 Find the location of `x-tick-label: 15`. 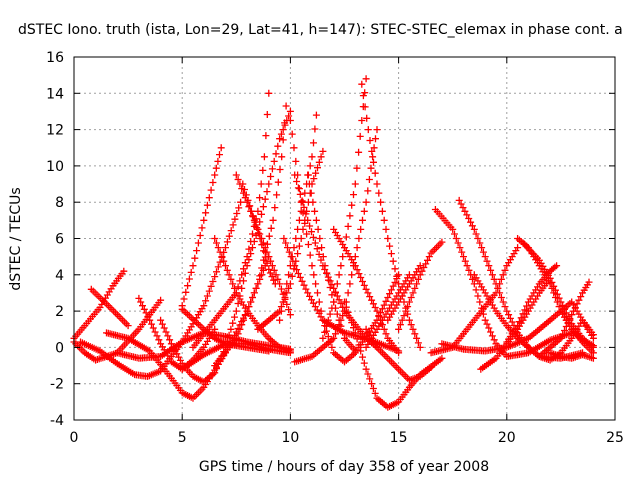

x-tick-label: 15 is located at coordinates (399, 438).